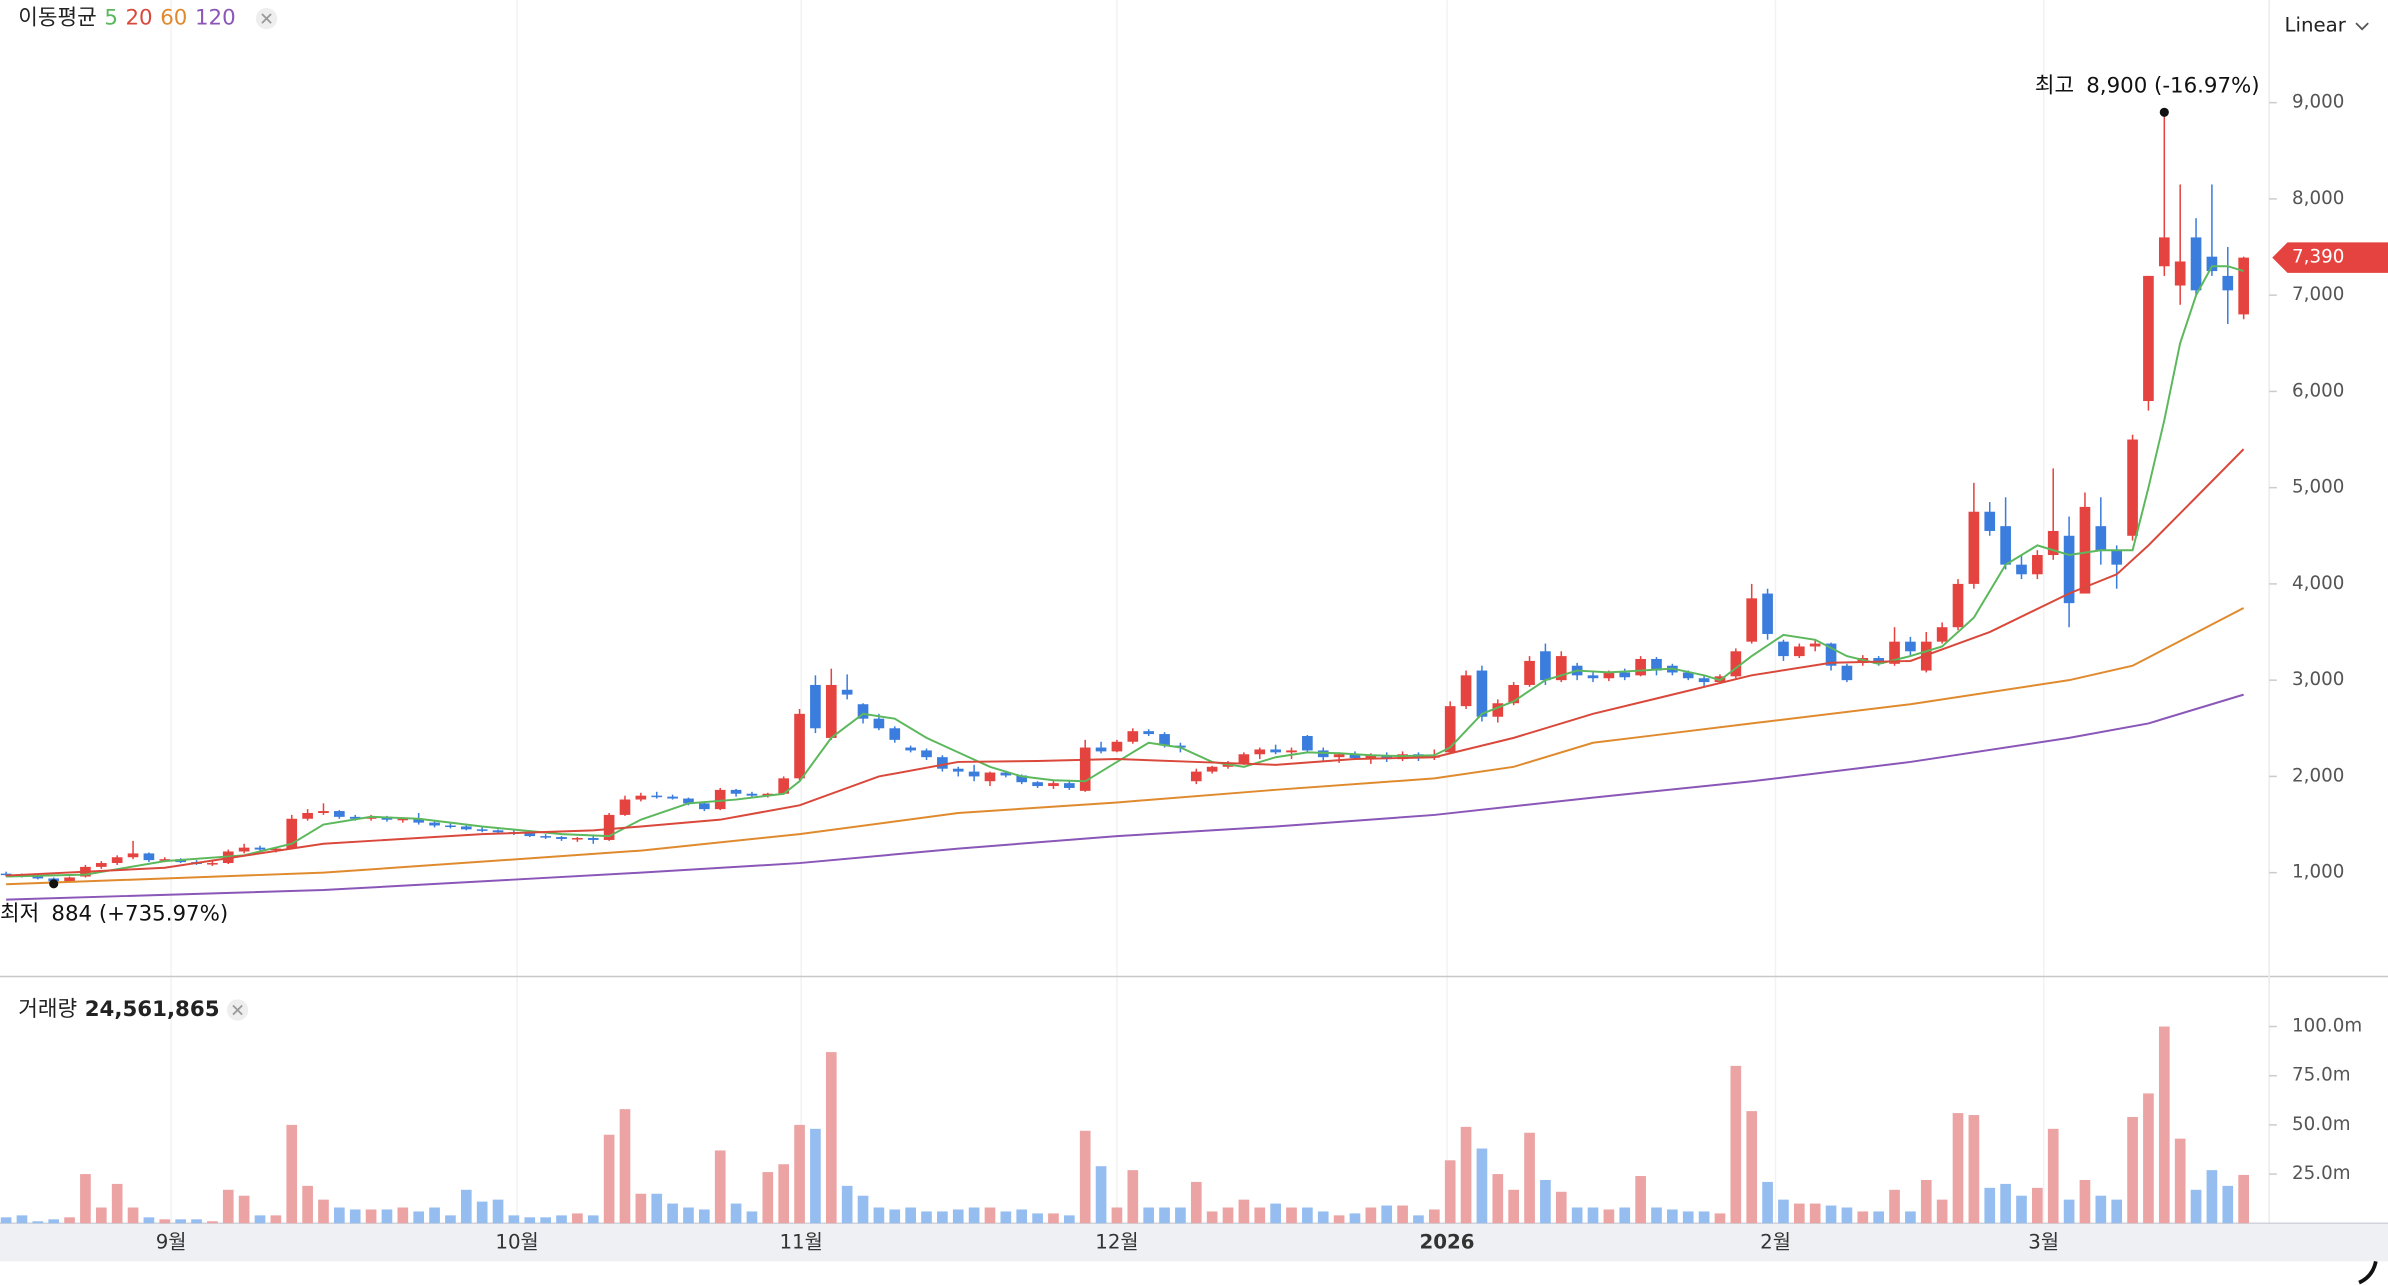 This screenshot has height=1286, width=2388. What do you see at coordinates (237, 1010) in the screenshot?
I see `close-volume-button` at bounding box center [237, 1010].